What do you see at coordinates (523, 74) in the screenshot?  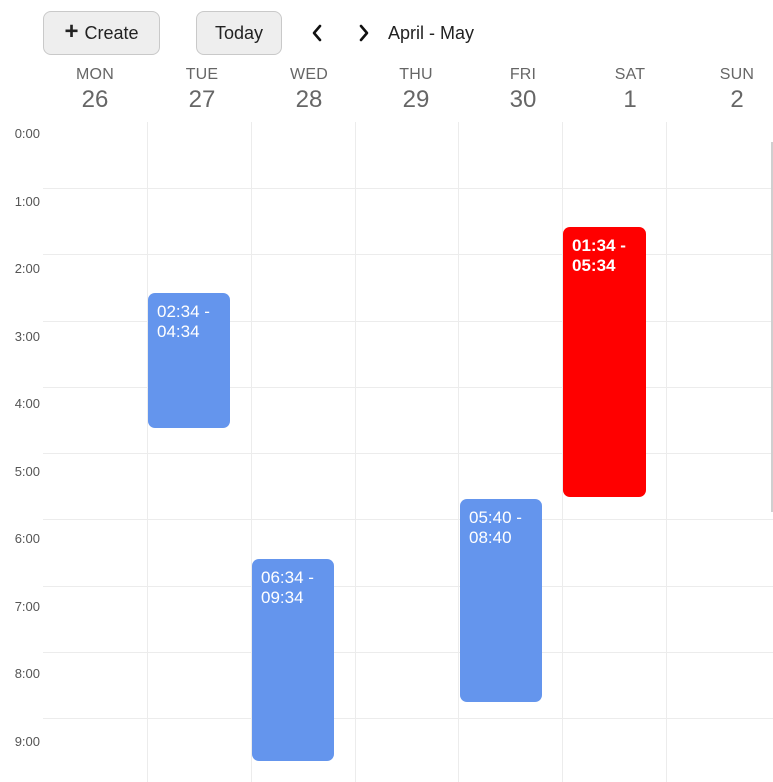 I see `day-of-week: FRI` at bounding box center [523, 74].